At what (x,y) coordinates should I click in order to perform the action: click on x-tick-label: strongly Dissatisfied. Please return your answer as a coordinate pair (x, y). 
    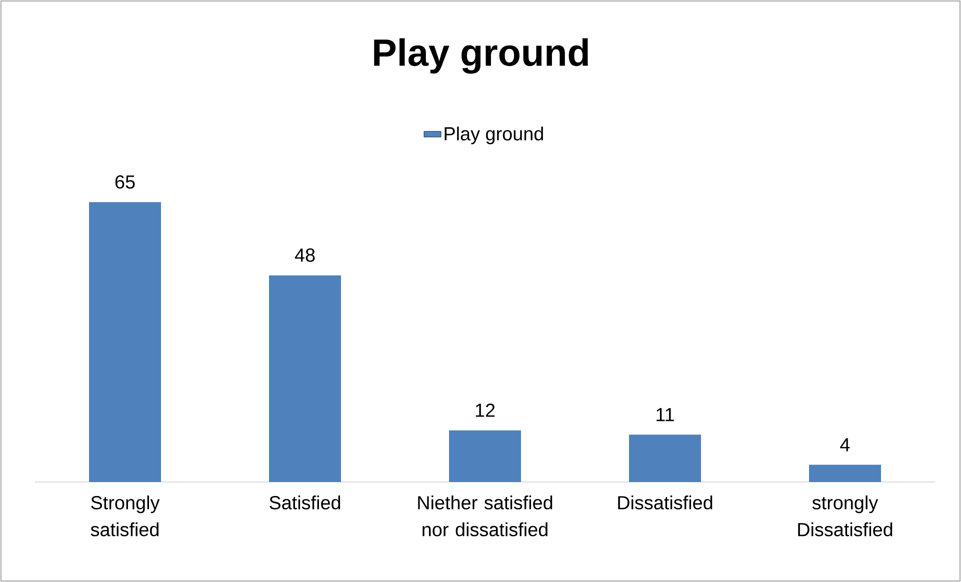
    Looking at the image, I should click on (845, 516).